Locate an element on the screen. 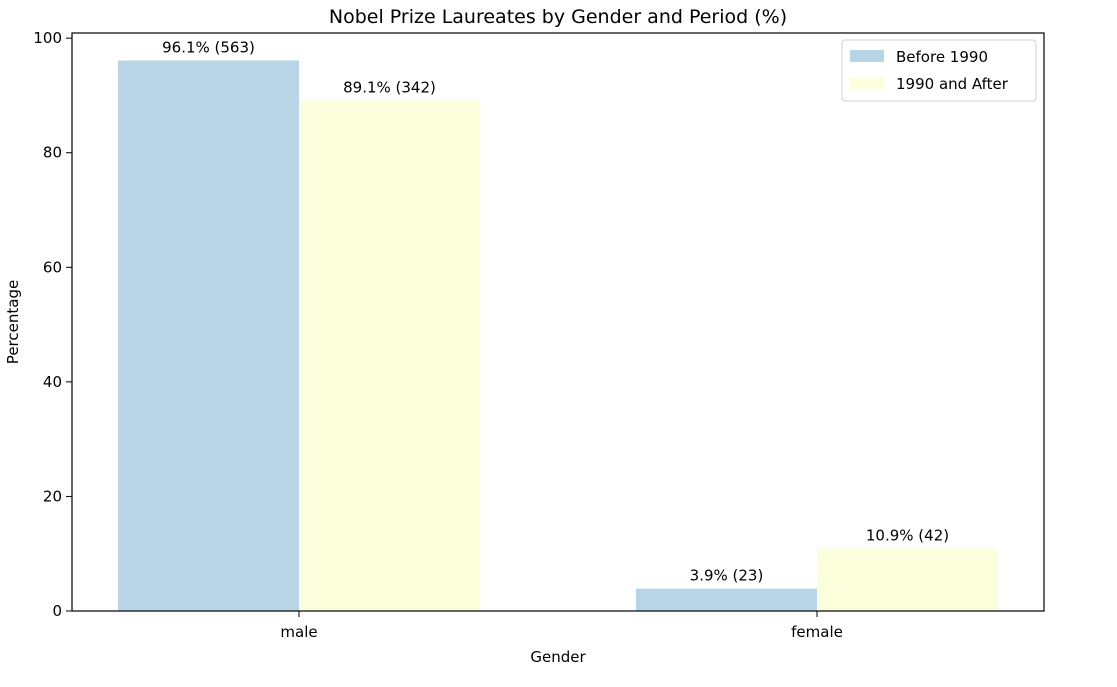  legend-label-before-1990: Before 1990 is located at coordinates (942, 57).